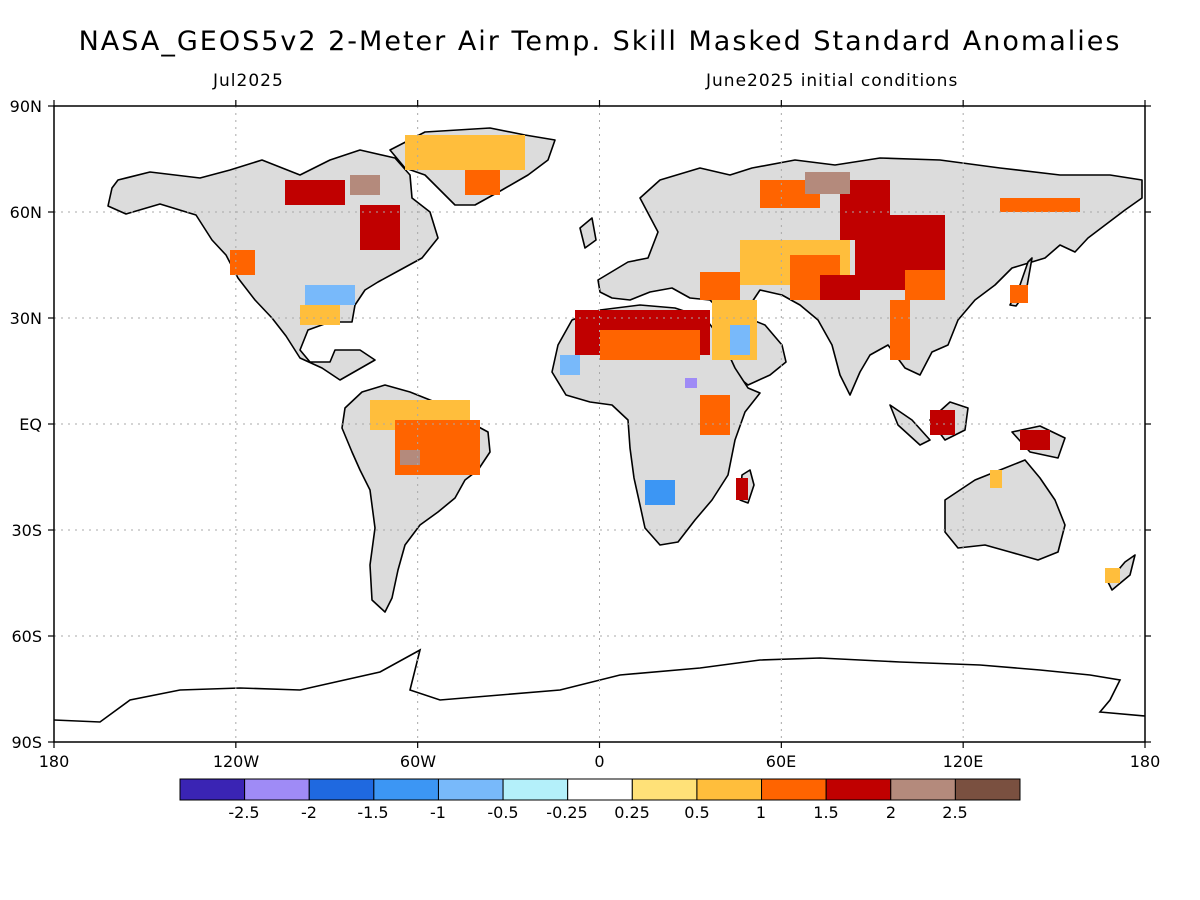 Image resolution: width=1200 pixels, height=900 pixels. Describe the element at coordinates (26, 742) in the screenshot. I see `lat-label: 90S` at that location.